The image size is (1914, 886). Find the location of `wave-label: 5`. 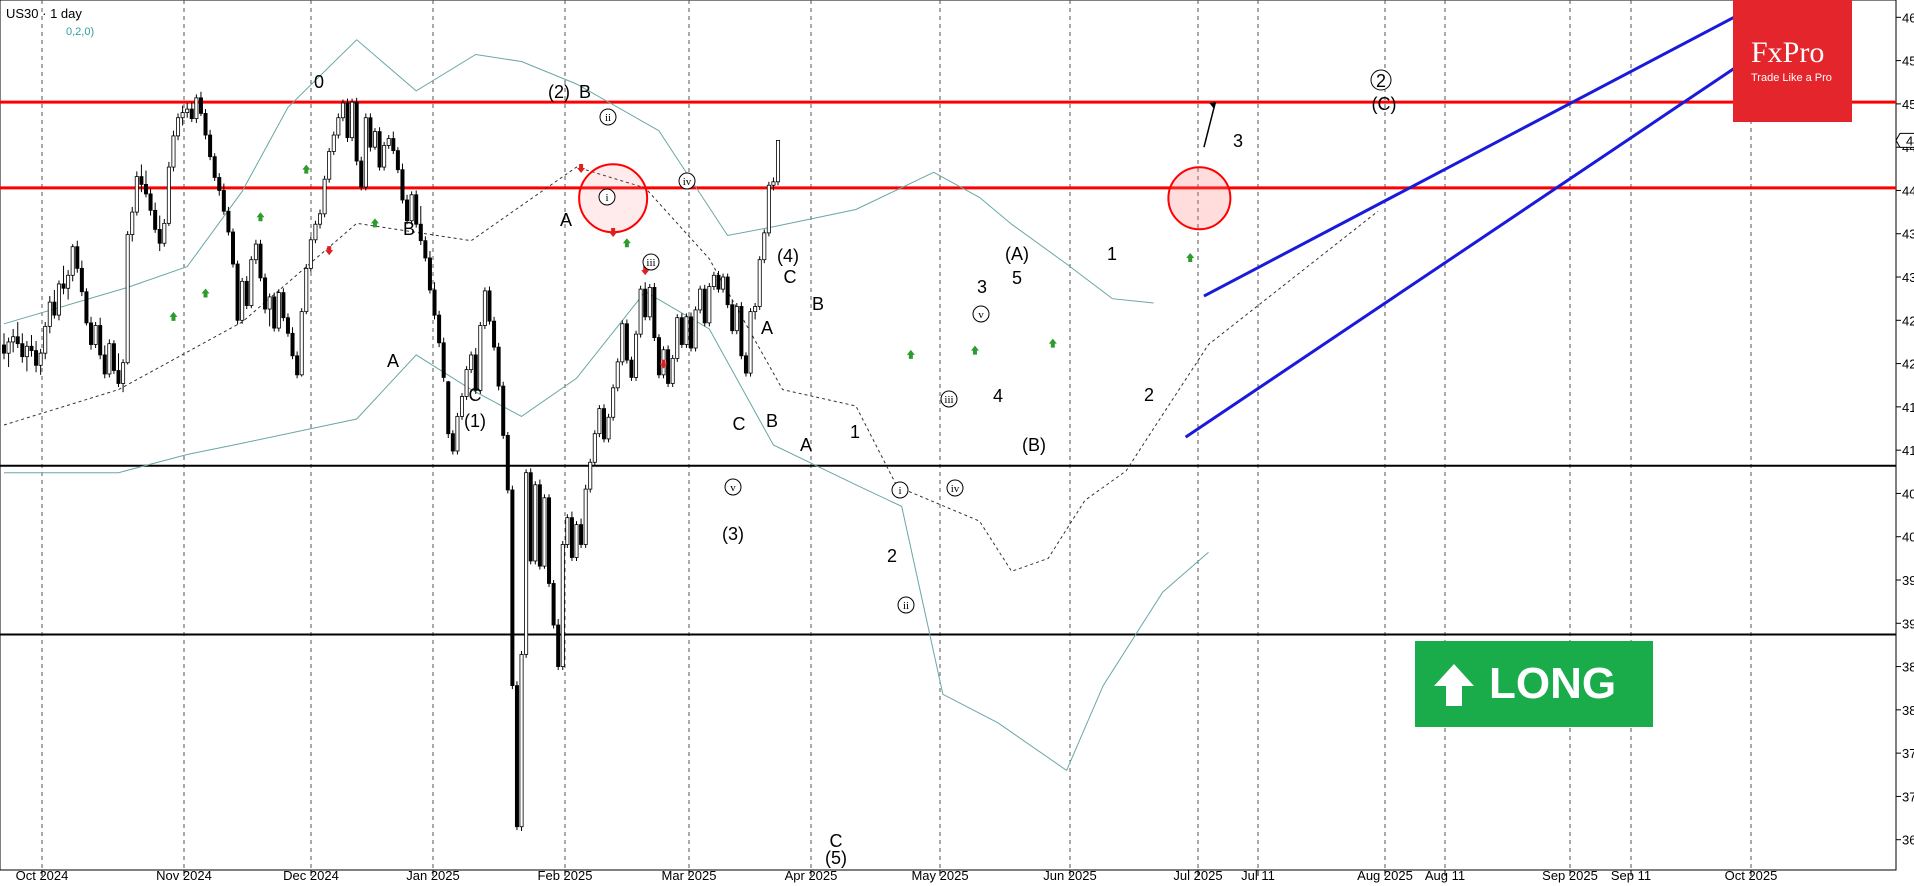

wave-label: 5 is located at coordinates (1017, 278).